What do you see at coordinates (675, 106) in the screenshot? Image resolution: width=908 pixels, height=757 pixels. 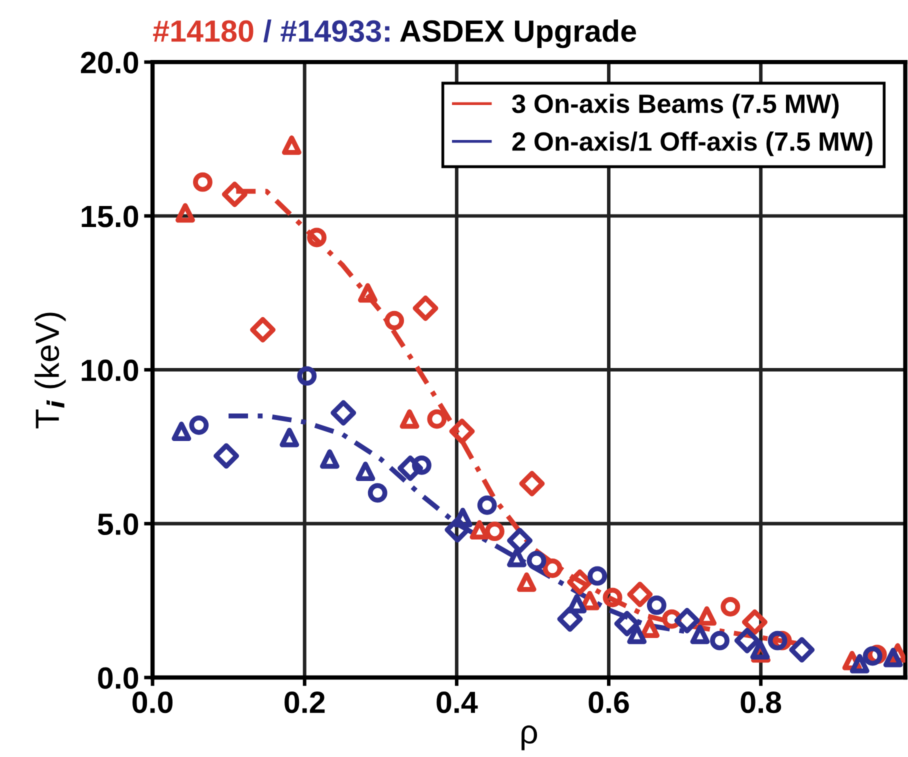 I see `legend-label: 3 On-axis Beams (7.5 MW)` at bounding box center [675, 106].